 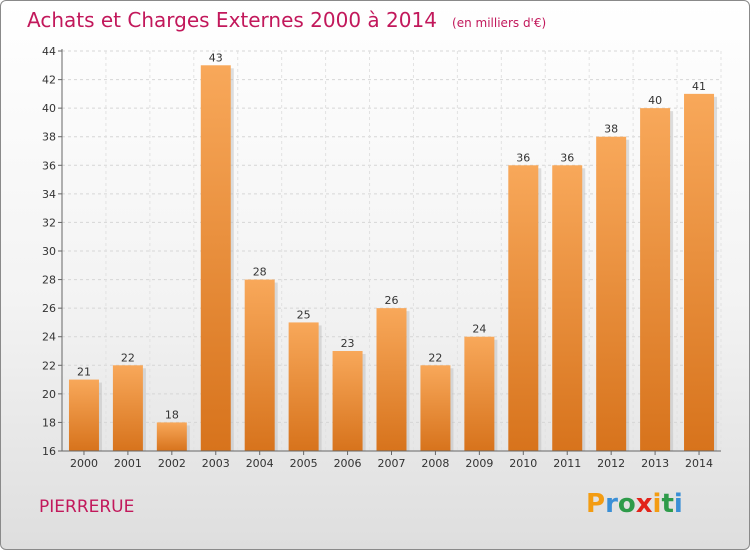 I want to click on y-tick-label: 42, so click(x=49, y=80).